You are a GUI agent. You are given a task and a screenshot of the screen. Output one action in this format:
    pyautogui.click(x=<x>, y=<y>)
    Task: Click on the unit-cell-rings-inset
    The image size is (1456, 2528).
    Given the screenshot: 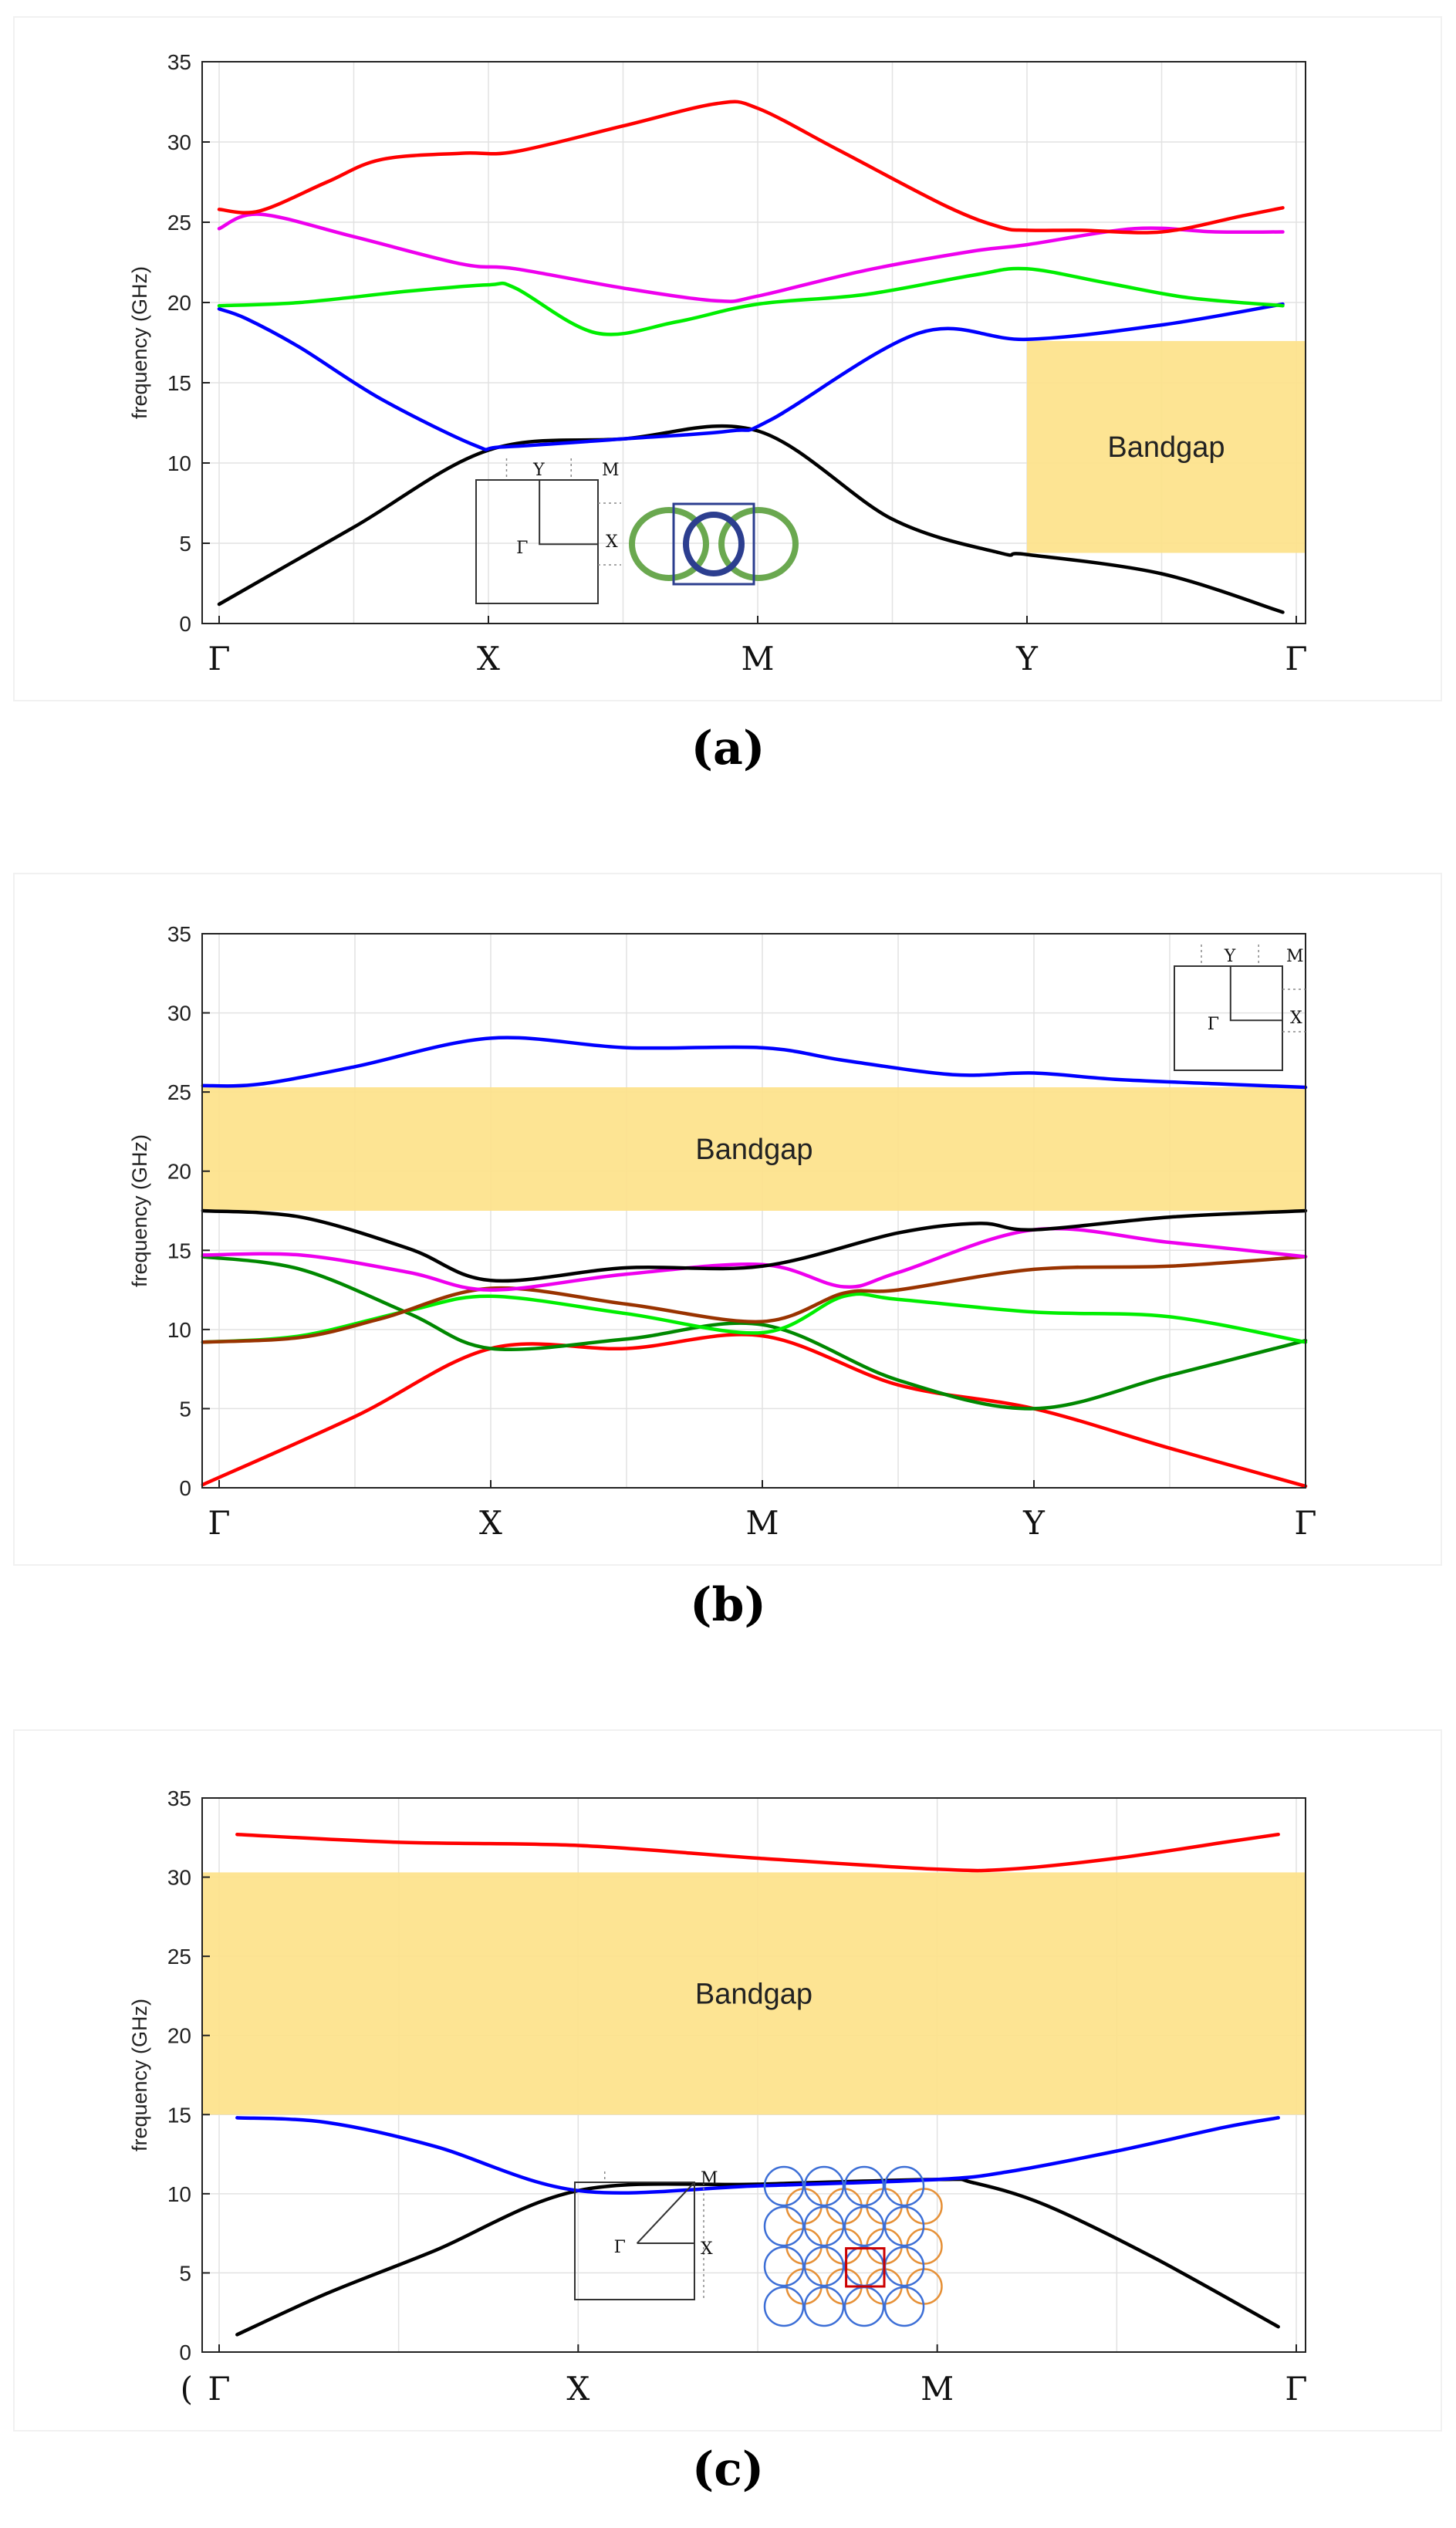 What is the action you would take?
    pyautogui.click(x=714, y=544)
    